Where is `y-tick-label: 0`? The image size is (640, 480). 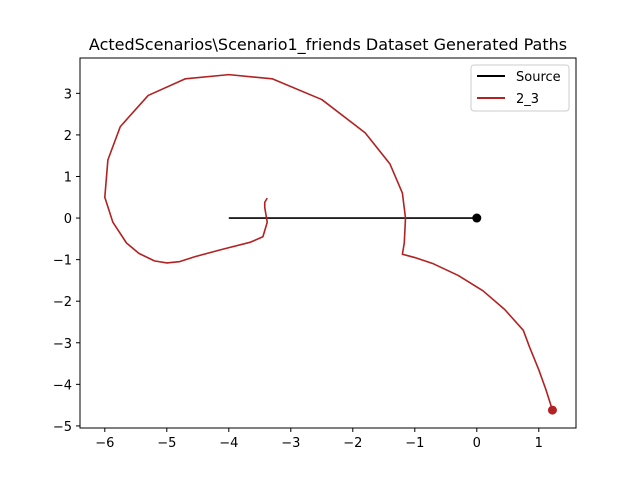 y-tick-label: 0 is located at coordinates (68, 219).